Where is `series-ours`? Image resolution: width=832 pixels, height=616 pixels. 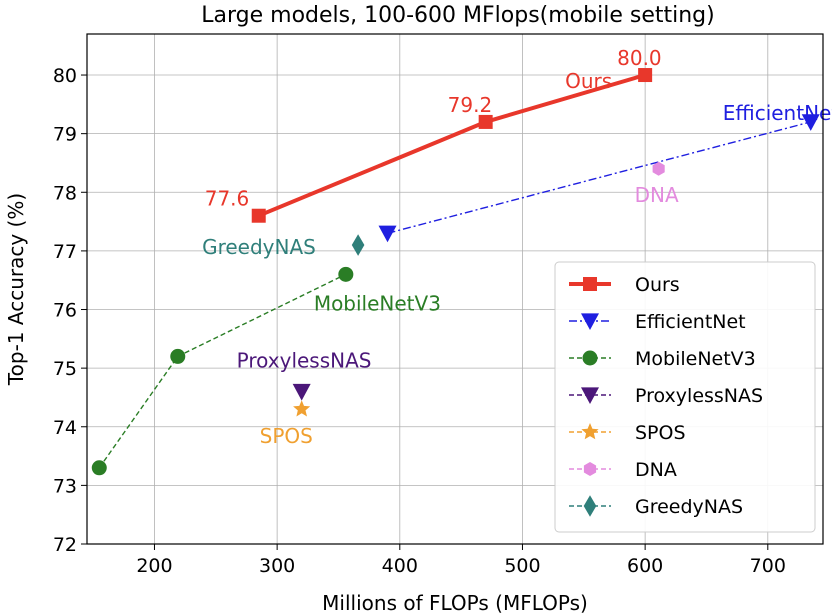 series-ours is located at coordinates (452, 145).